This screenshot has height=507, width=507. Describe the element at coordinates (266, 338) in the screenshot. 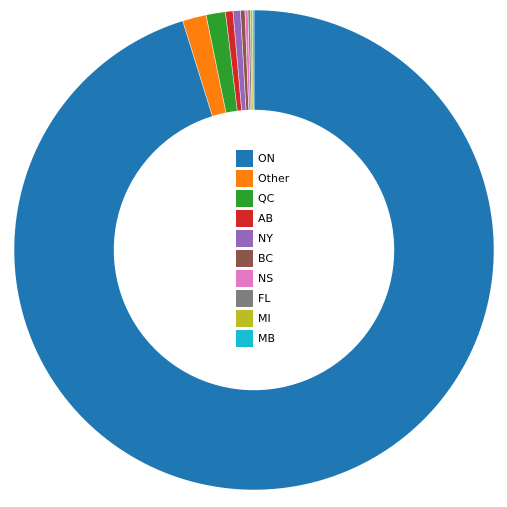

I see `legend-label: MB` at that location.